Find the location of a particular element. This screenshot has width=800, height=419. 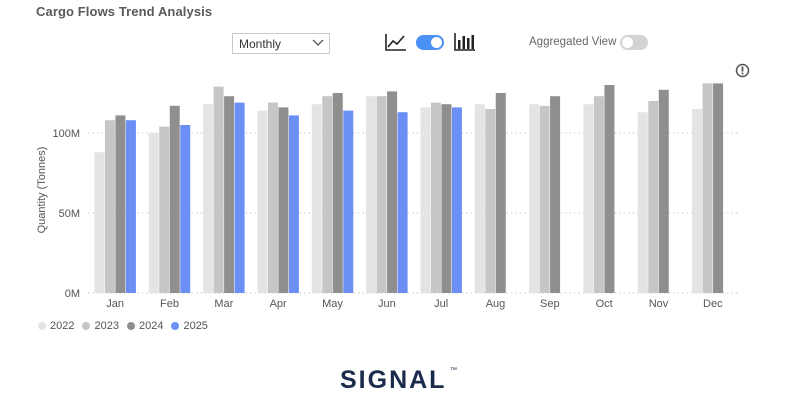

legend-item-2024: 2024 is located at coordinates (145, 326).